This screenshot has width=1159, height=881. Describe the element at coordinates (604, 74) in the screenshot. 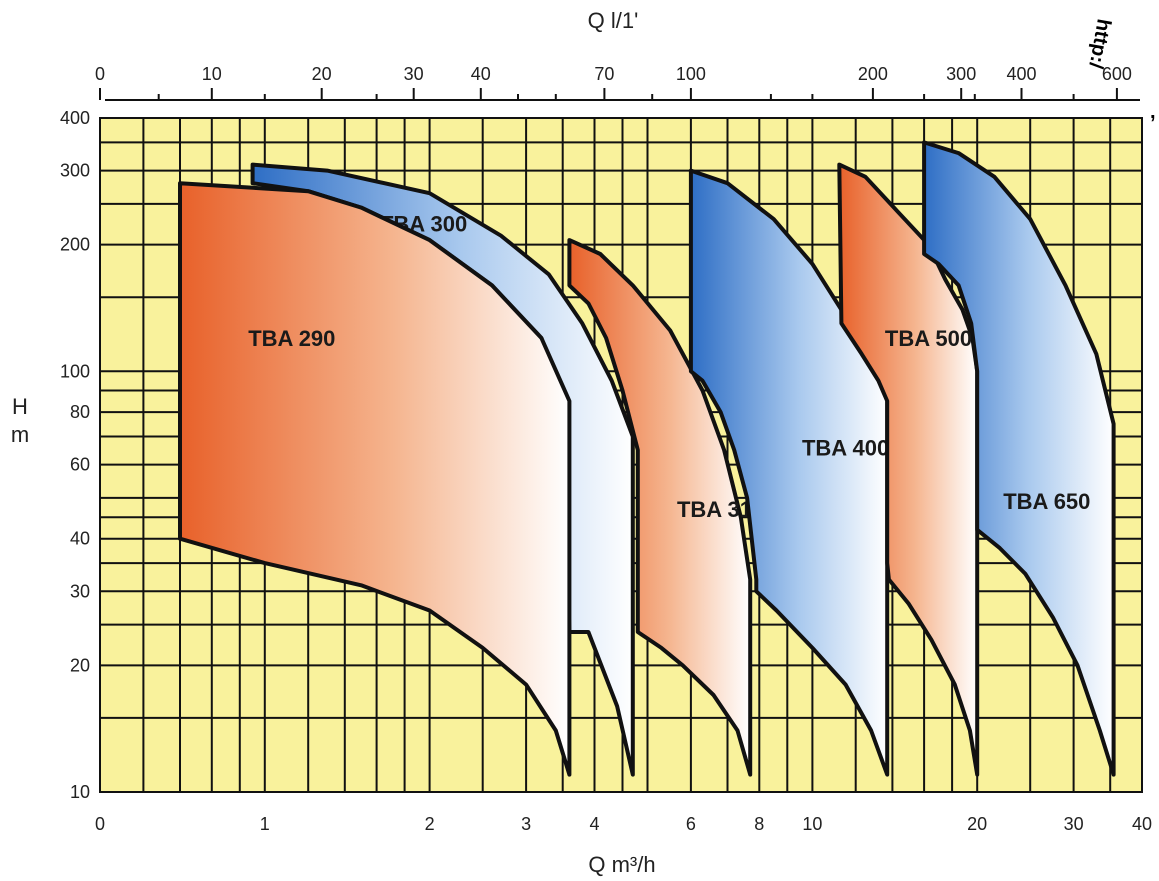

I see `x2-tick-label-5: 70` at that location.